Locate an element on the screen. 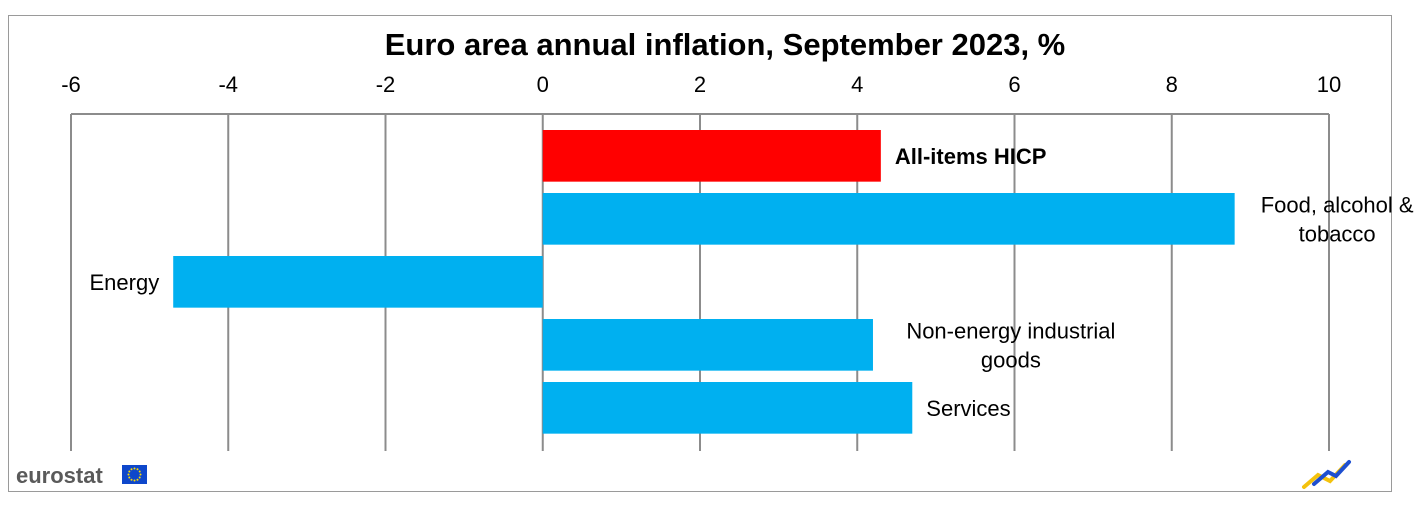 Image resolution: width=1422 pixels, height=506 pixels. x-tick-label: 6 is located at coordinates (1014, 84).